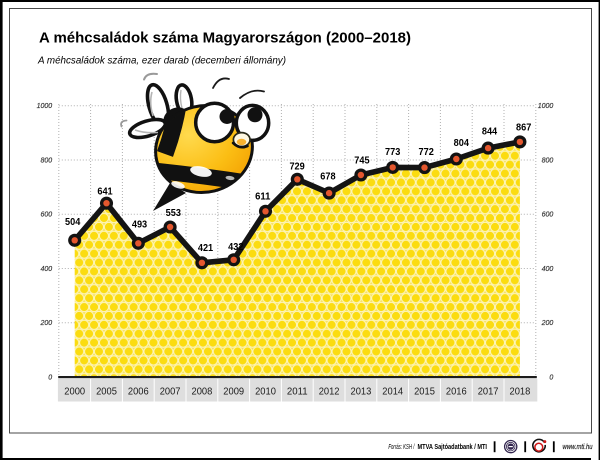 Image resolution: width=600 pixels, height=460 pixels. What do you see at coordinates (424, 392) in the screenshot?
I see `svg-text: 2015` at bounding box center [424, 392].